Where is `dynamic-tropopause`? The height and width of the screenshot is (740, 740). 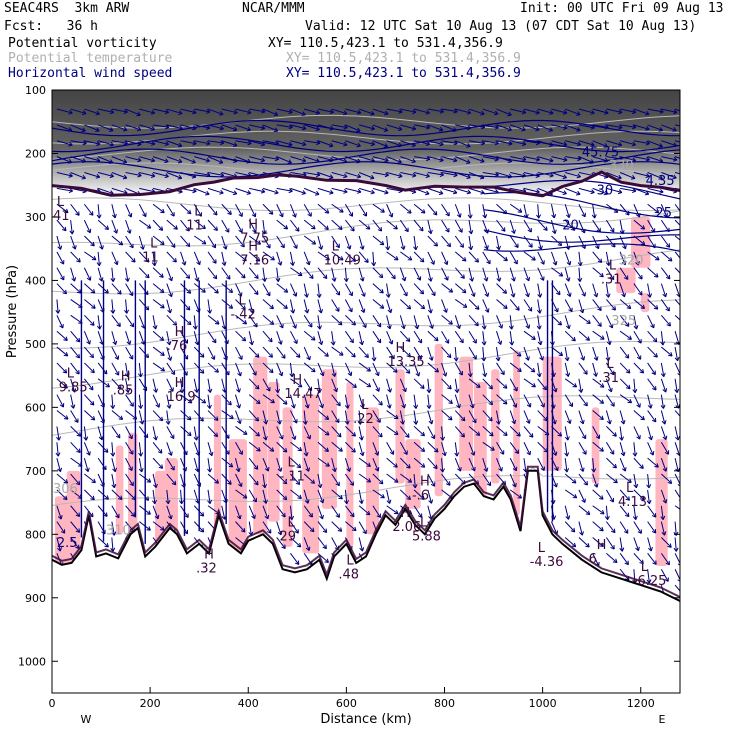 dynamic-tropopause is located at coordinates (366, 184).